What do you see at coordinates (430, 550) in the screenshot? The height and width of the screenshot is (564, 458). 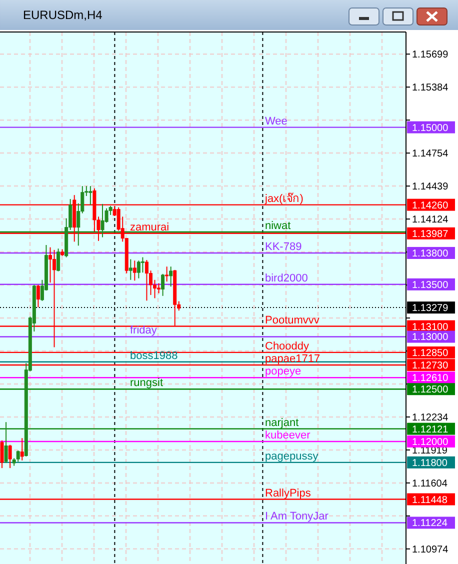 I see `y-tick-label: 1.10974` at bounding box center [430, 550].